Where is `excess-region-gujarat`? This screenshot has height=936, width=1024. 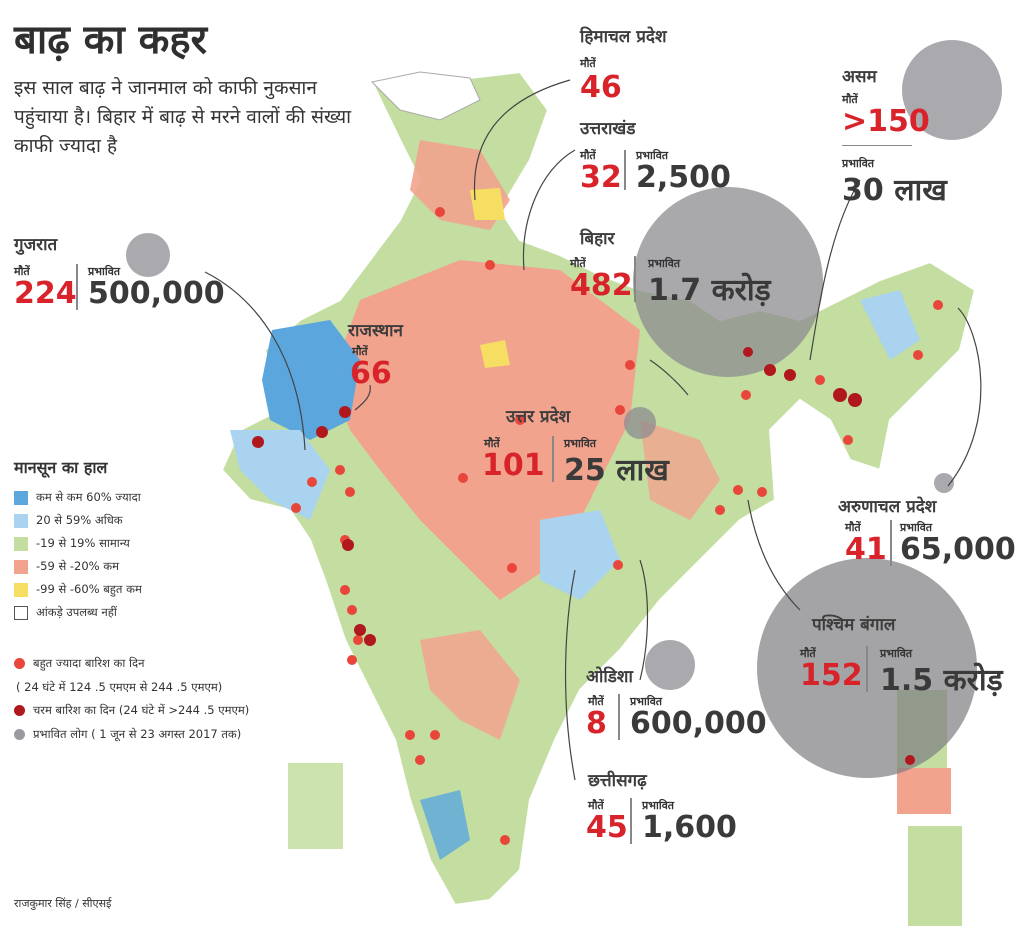 excess-region-gujarat is located at coordinates (311, 380).